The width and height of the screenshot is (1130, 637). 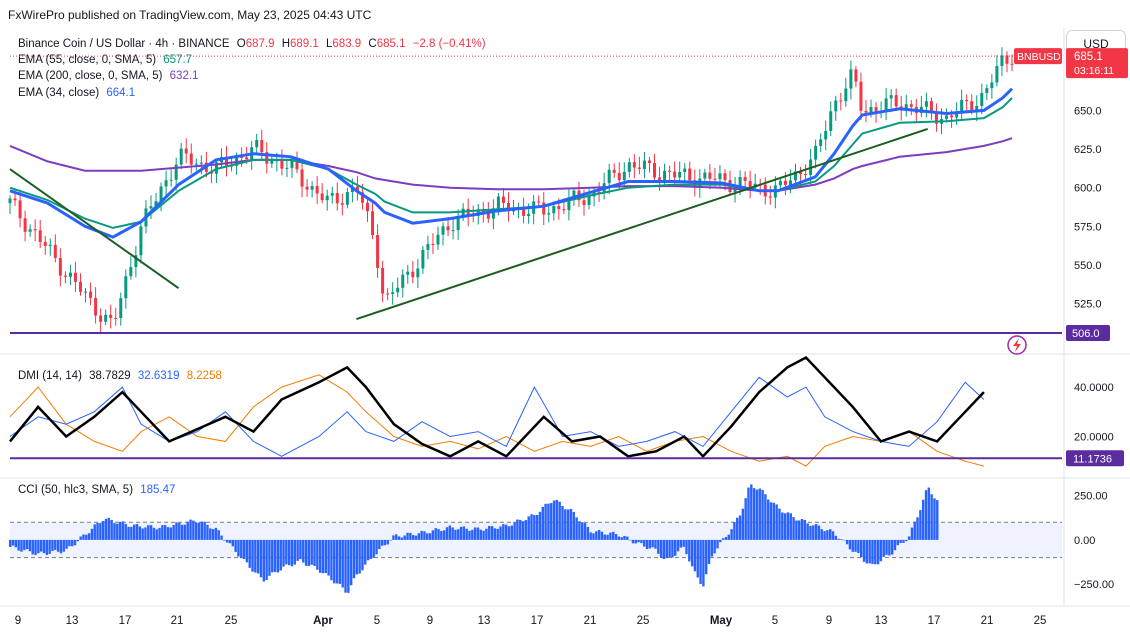 I want to click on price-tick-label: 650.0, so click(x=1088, y=111).